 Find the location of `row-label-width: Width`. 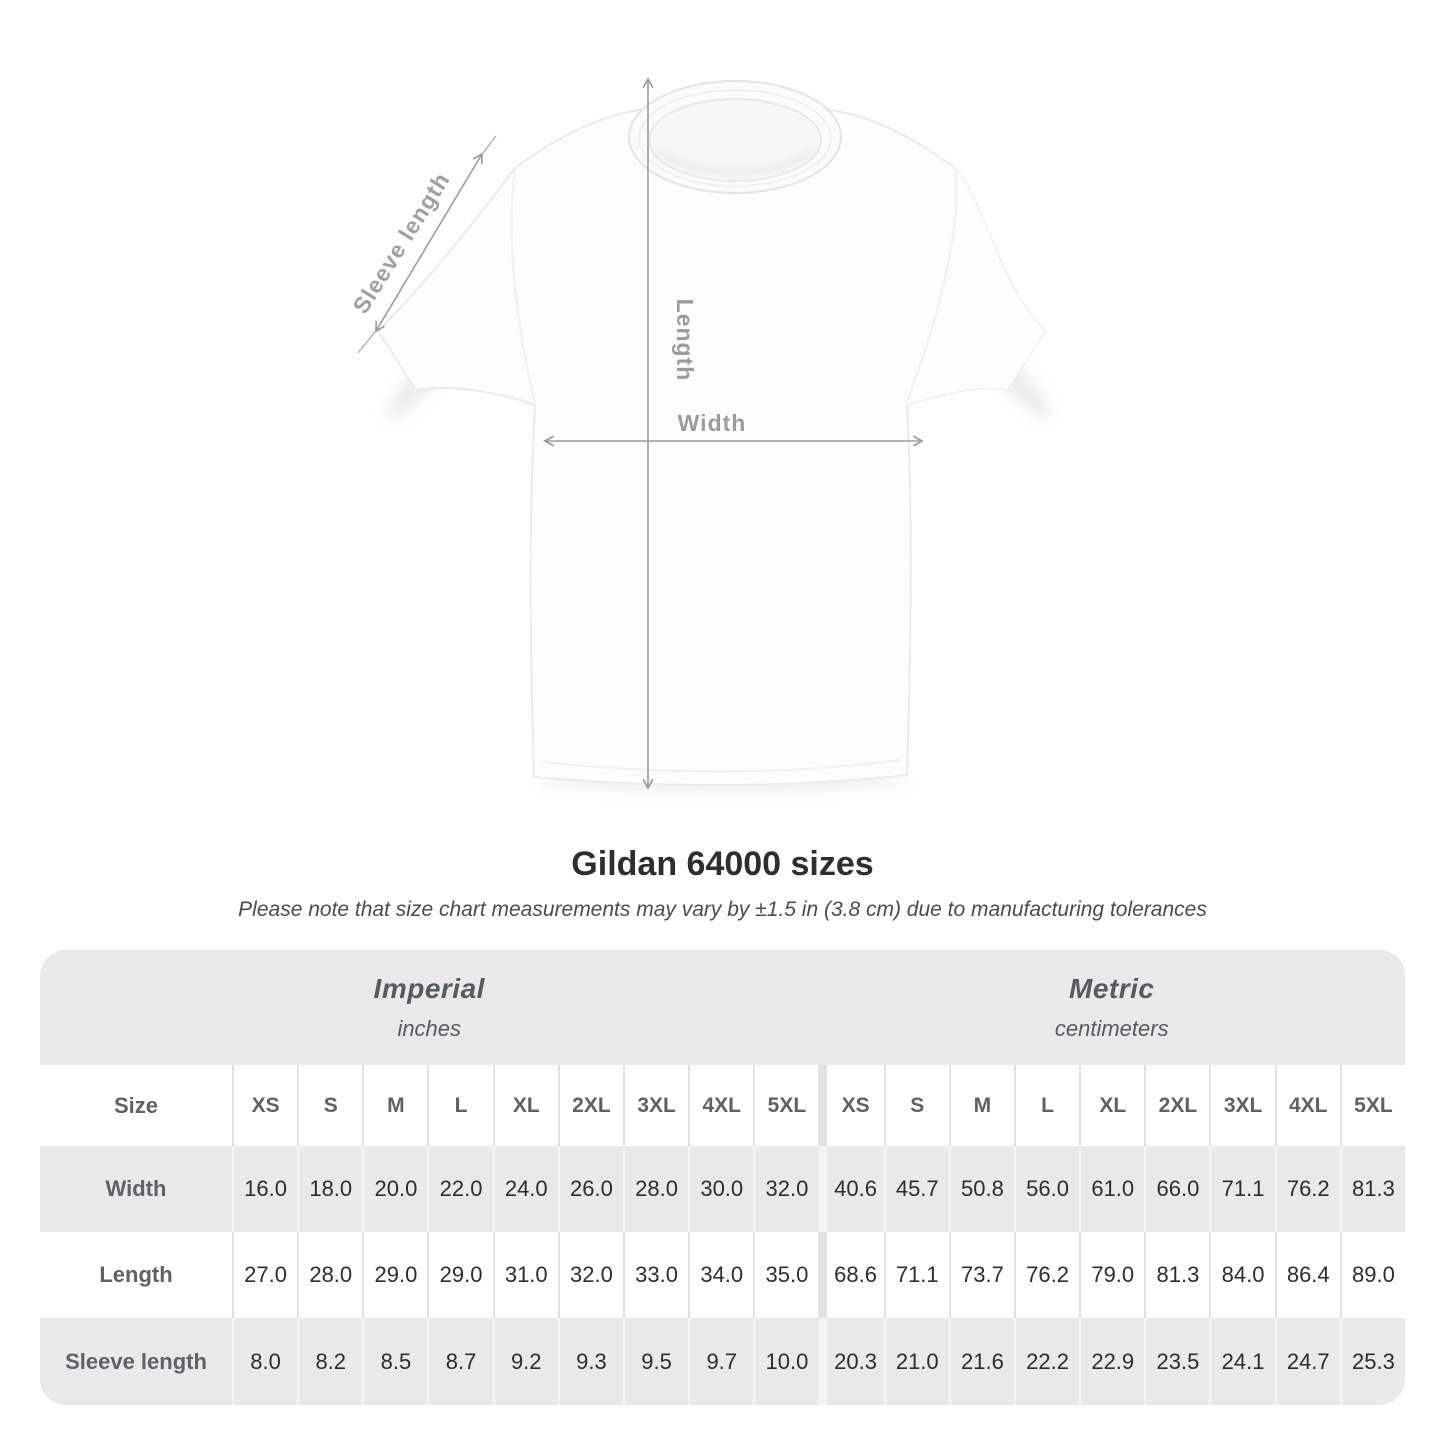

row-label-width: Width is located at coordinates (136, 1189).